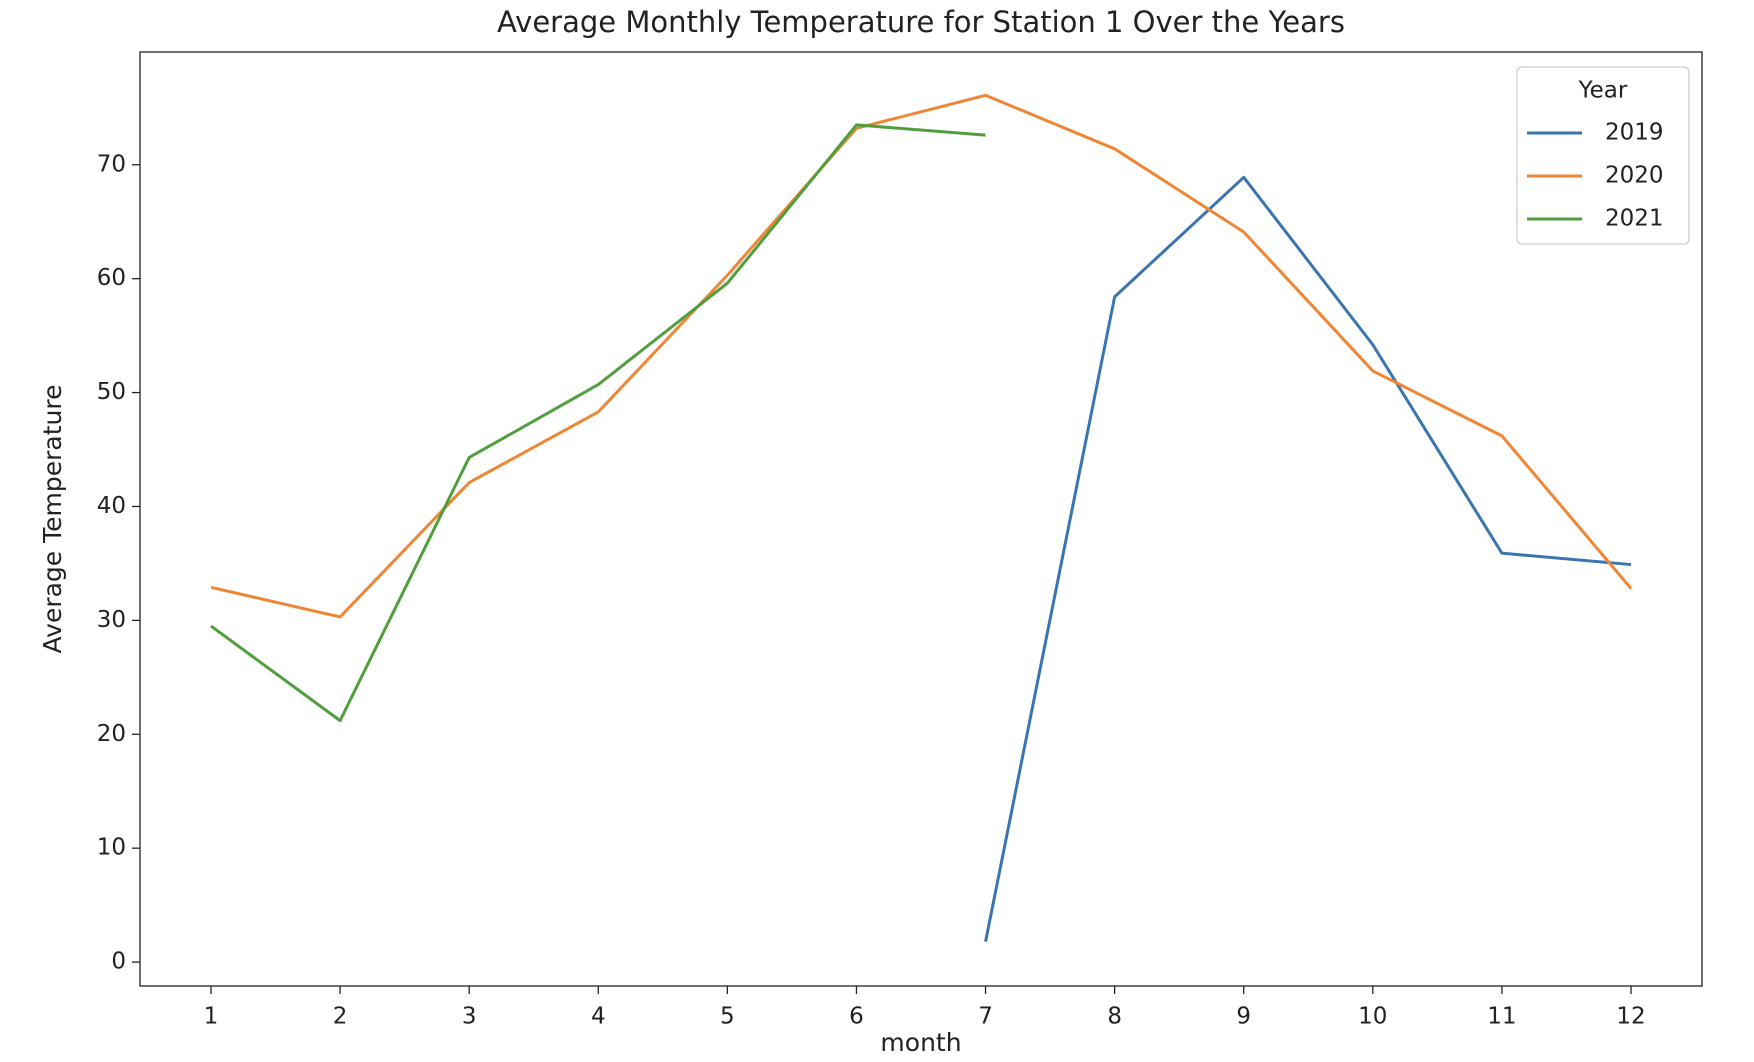 The height and width of the screenshot is (1062, 1754). What do you see at coordinates (1501, 1017) in the screenshot?
I see `x-tick-label: 11` at bounding box center [1501, 1017].